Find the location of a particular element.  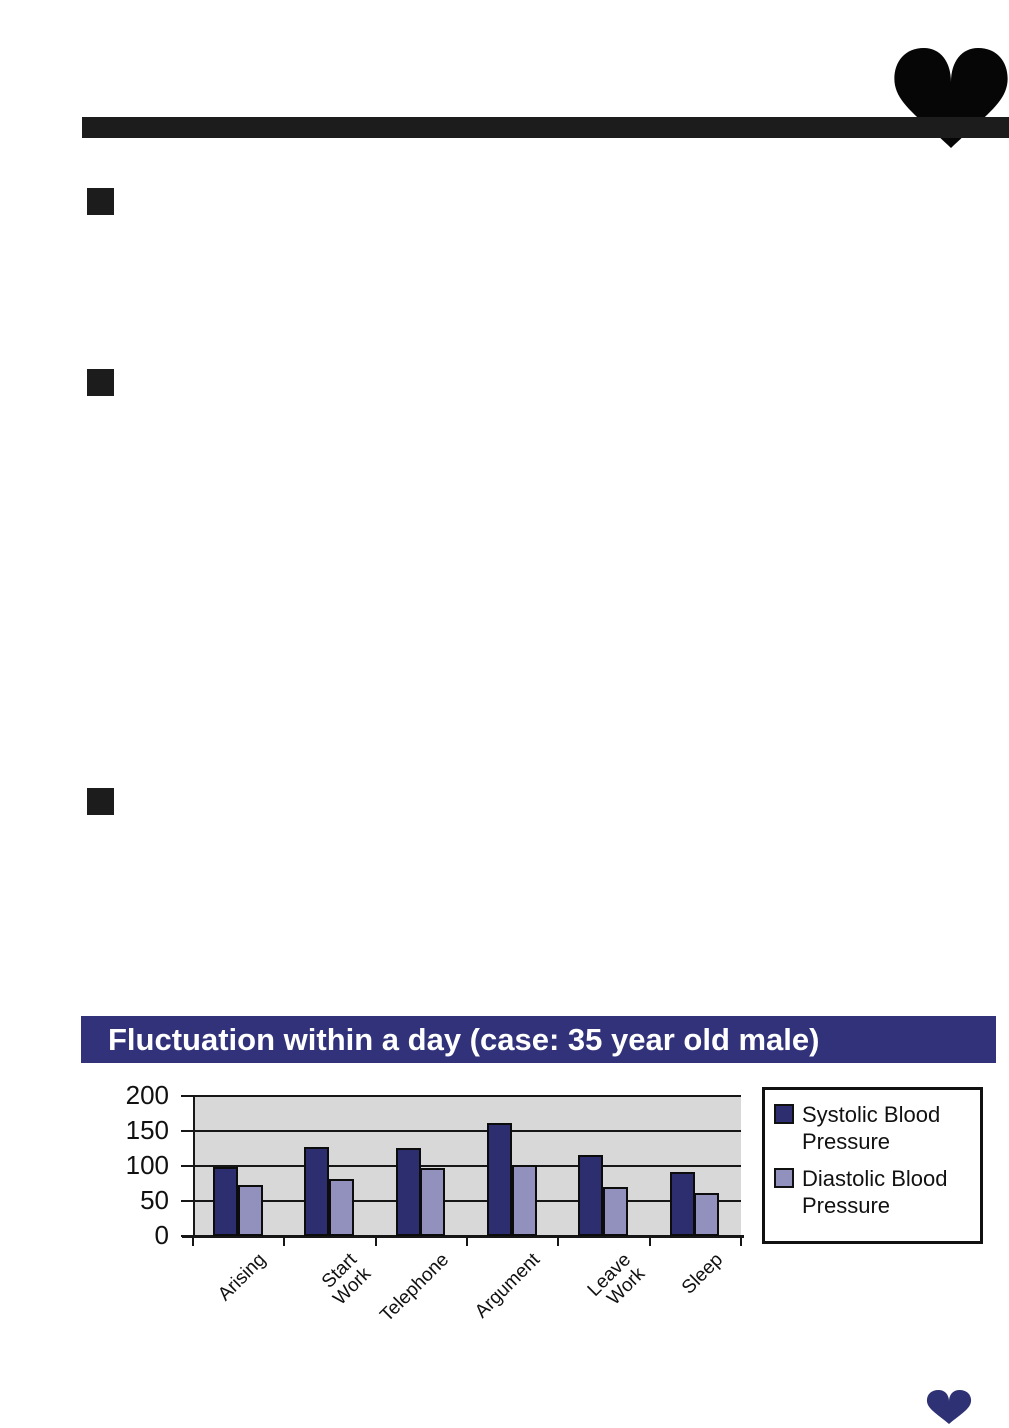

bar-diastolic-leave-work is located at coordinates (615, 1211).